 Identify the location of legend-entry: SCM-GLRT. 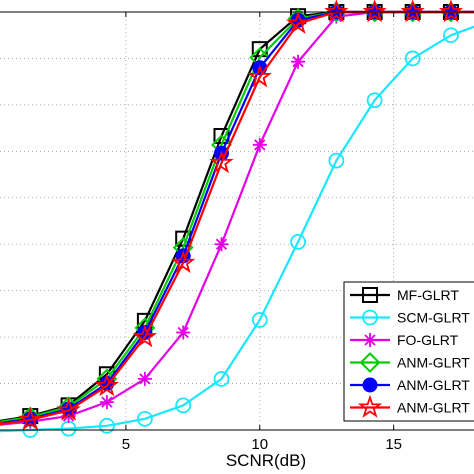
(410, 318).